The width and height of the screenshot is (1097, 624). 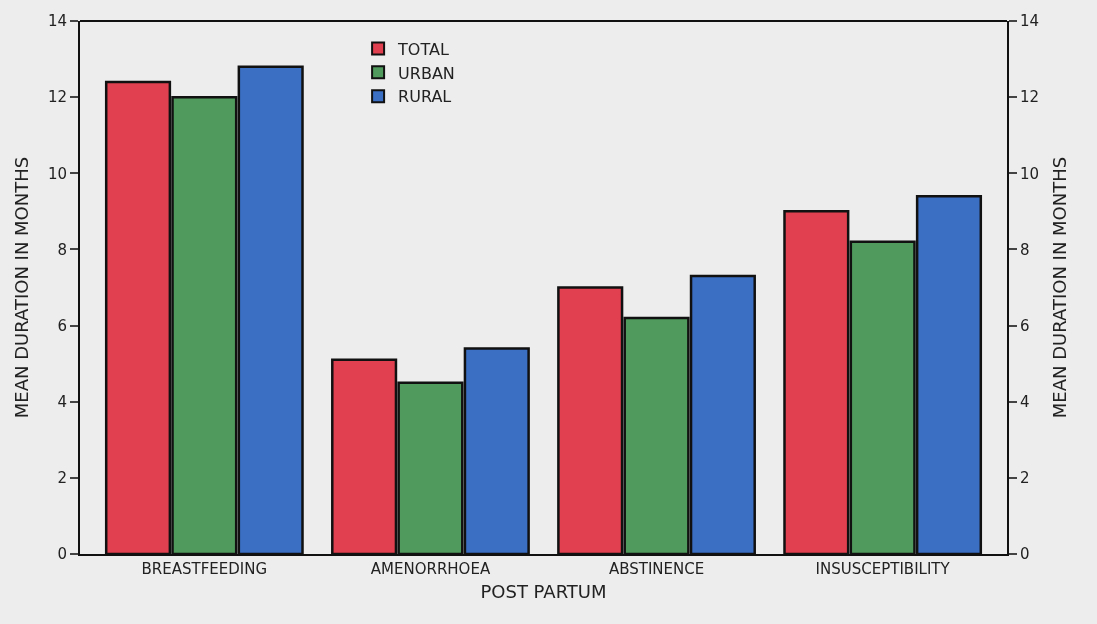 What do you see at coordinates (21, 287) in the screenshot?
I see `y-axis-title: MEAN DURATION IN MONTHS` at bounding box center [21, 287].